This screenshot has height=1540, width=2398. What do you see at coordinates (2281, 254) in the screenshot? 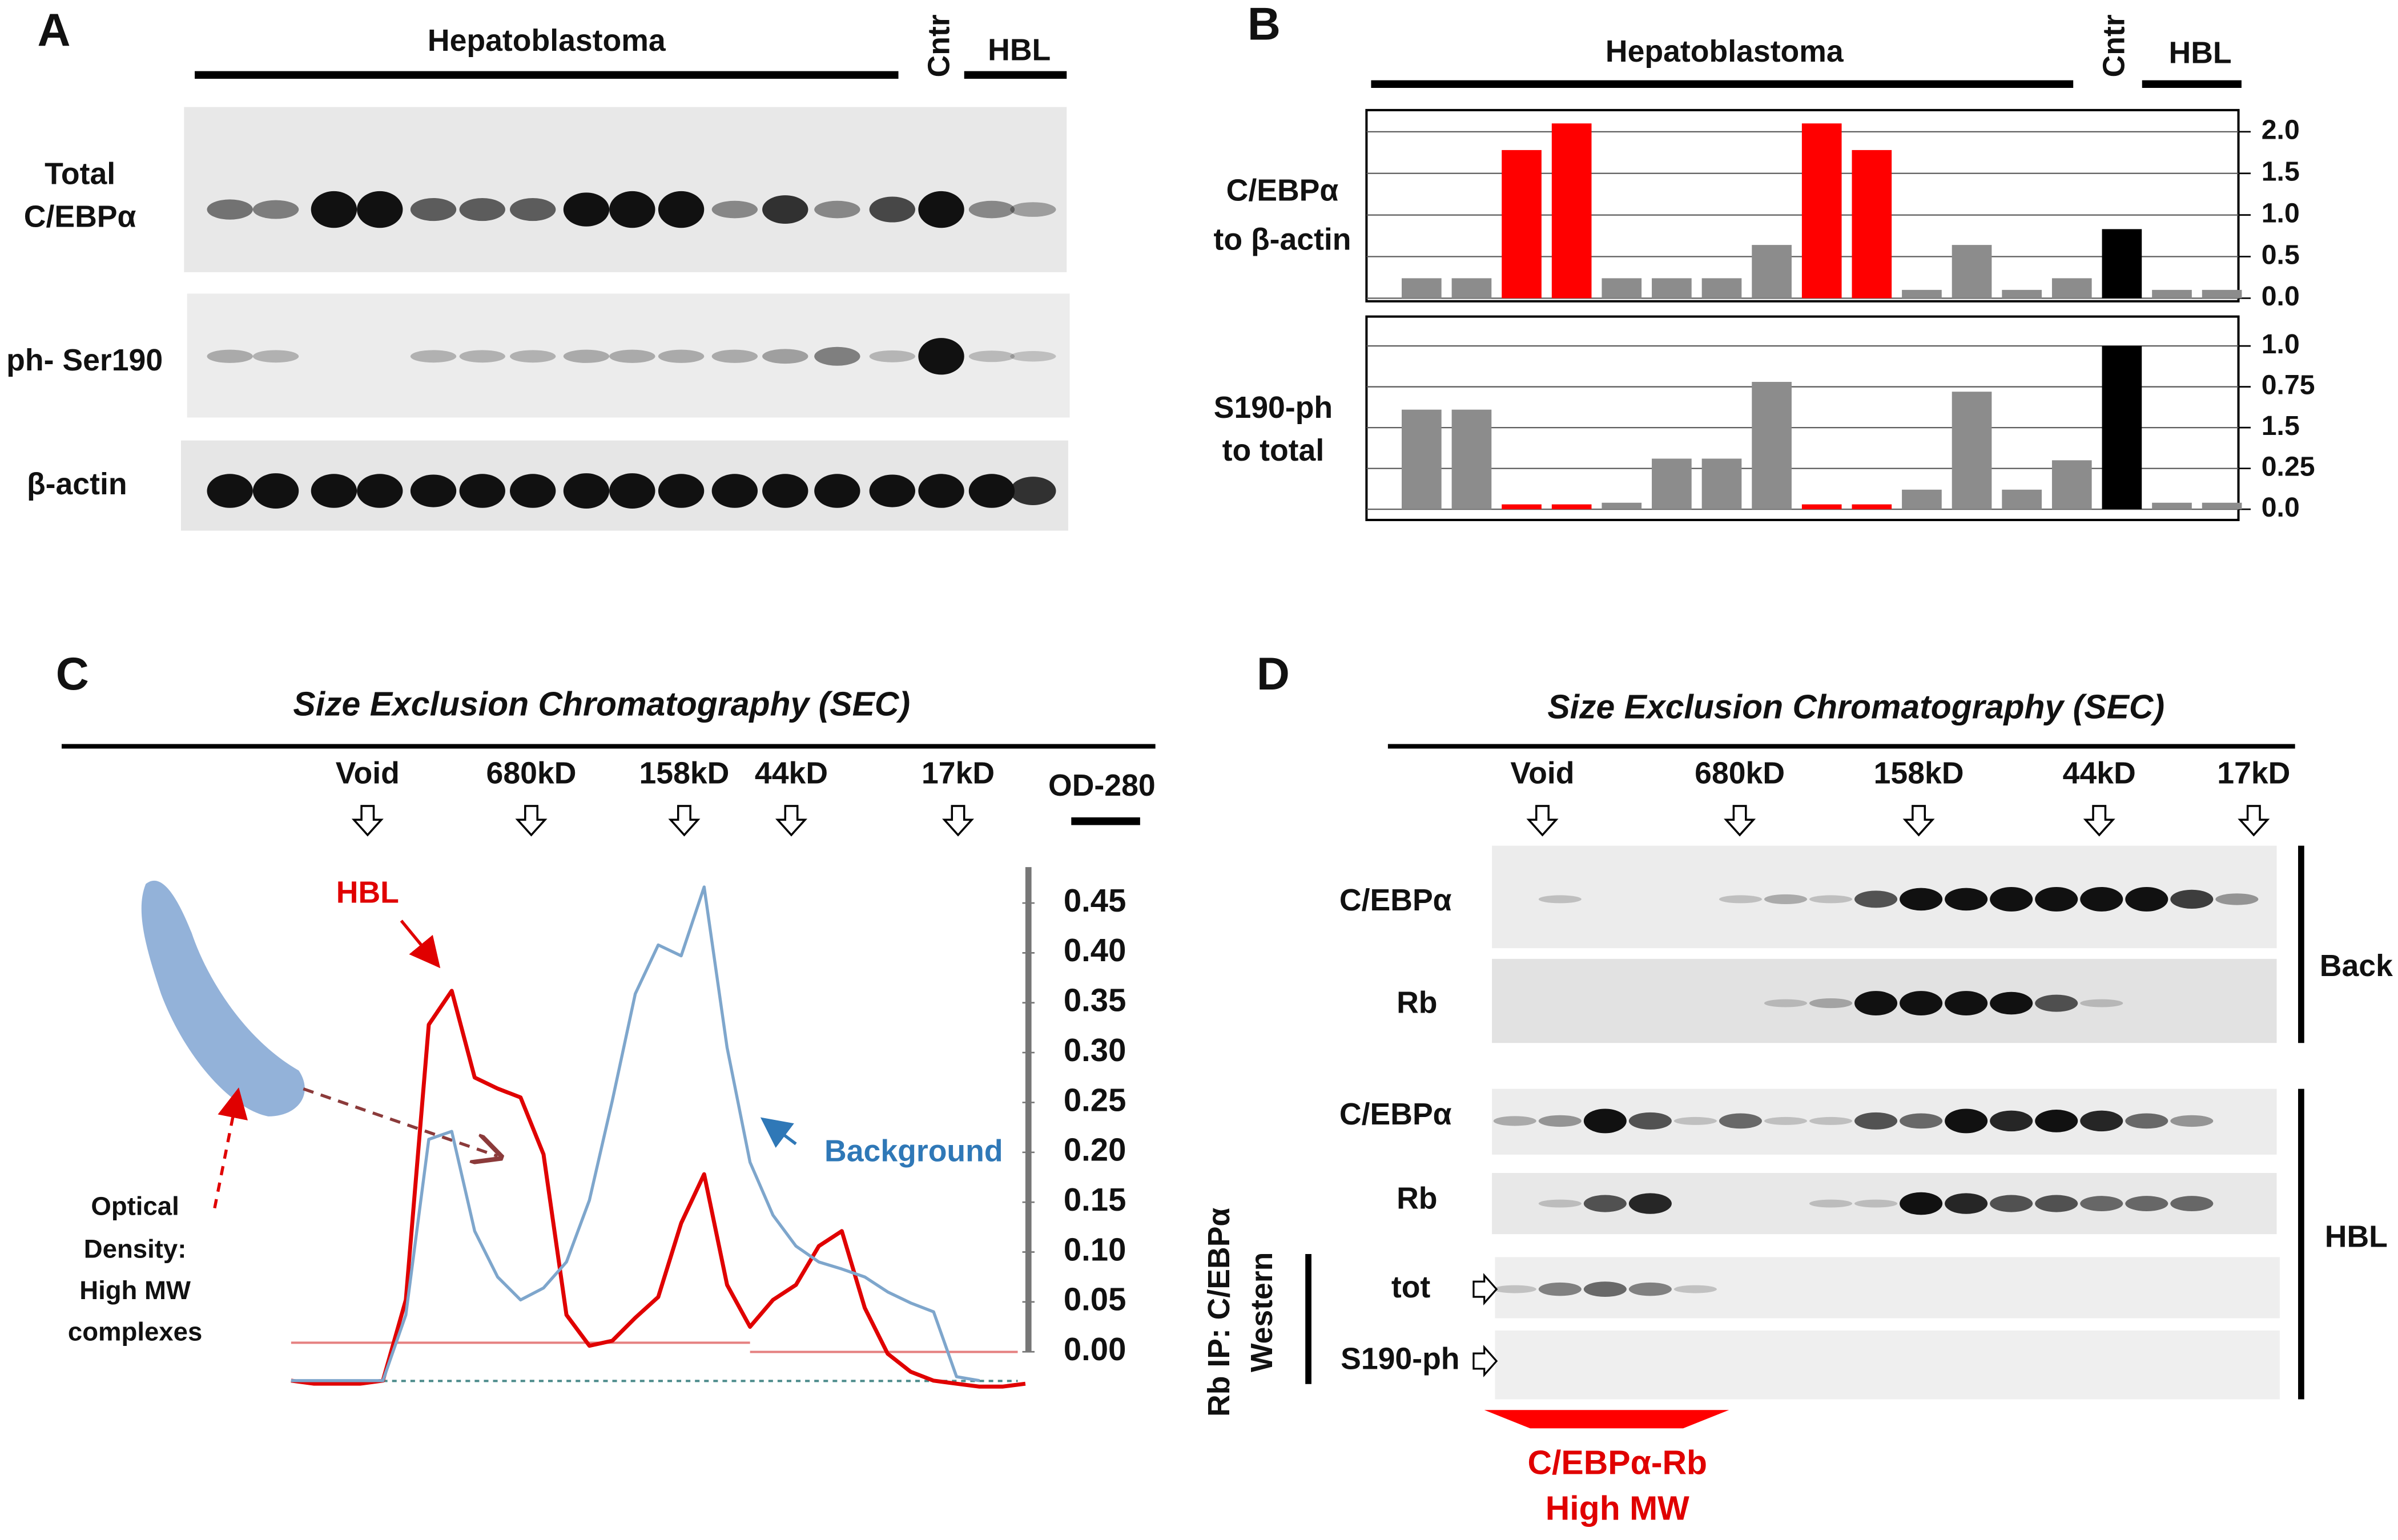
I see `y-tick-label: 0.5` at bounding box center [2281, 254].